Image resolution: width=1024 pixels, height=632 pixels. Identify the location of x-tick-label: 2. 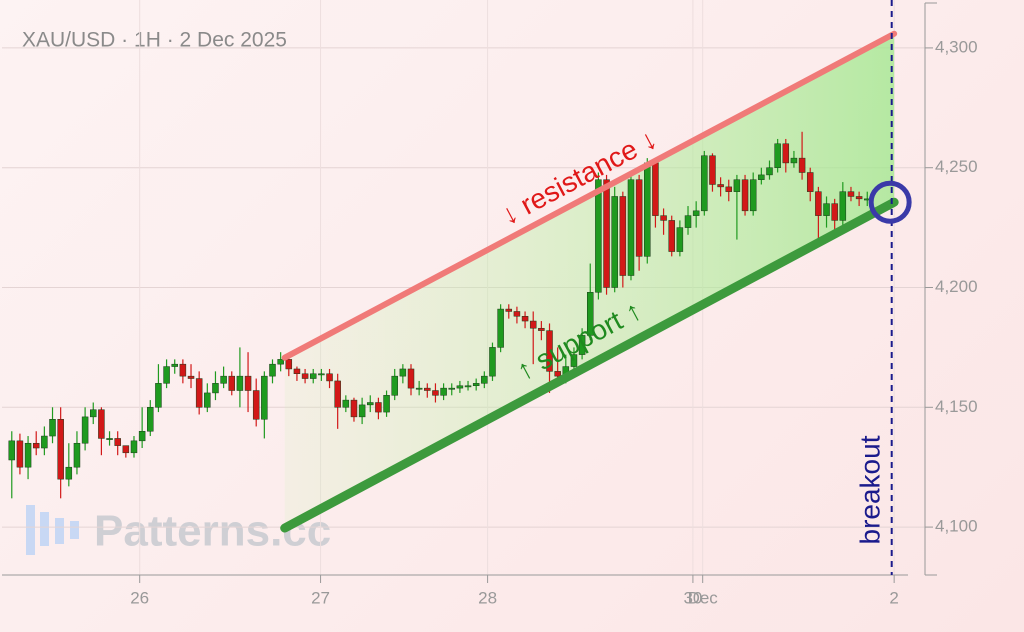
(893, 597).